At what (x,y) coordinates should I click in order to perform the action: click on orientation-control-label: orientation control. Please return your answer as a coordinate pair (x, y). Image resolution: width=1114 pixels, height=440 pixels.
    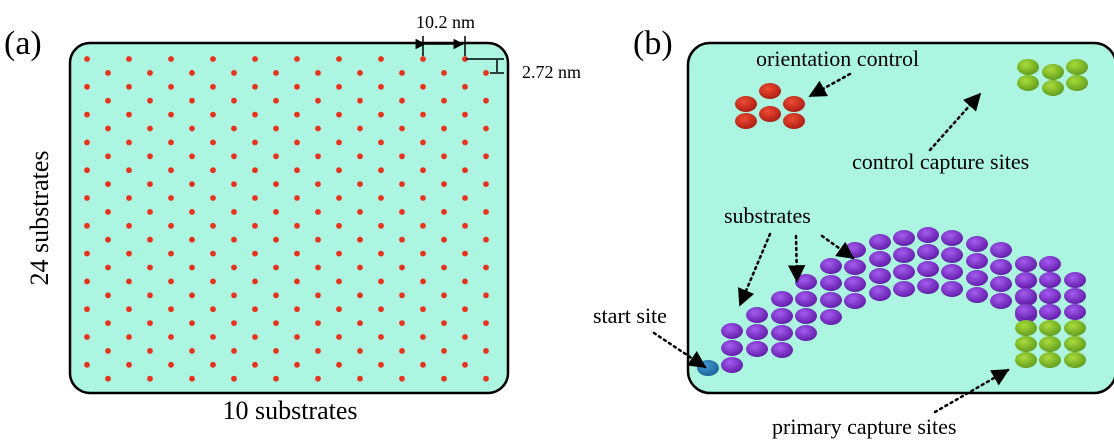
    Looking at the image, I should click on (837, 58).